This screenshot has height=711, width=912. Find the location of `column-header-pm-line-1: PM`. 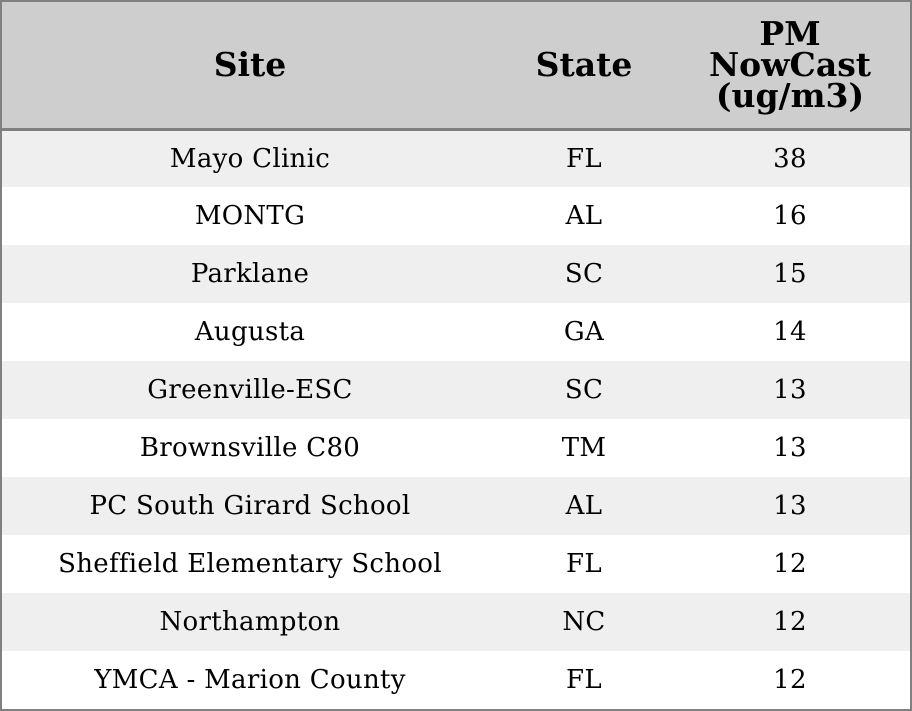

column-header-pm-line-1: PM is located at coordinates (790, 34).